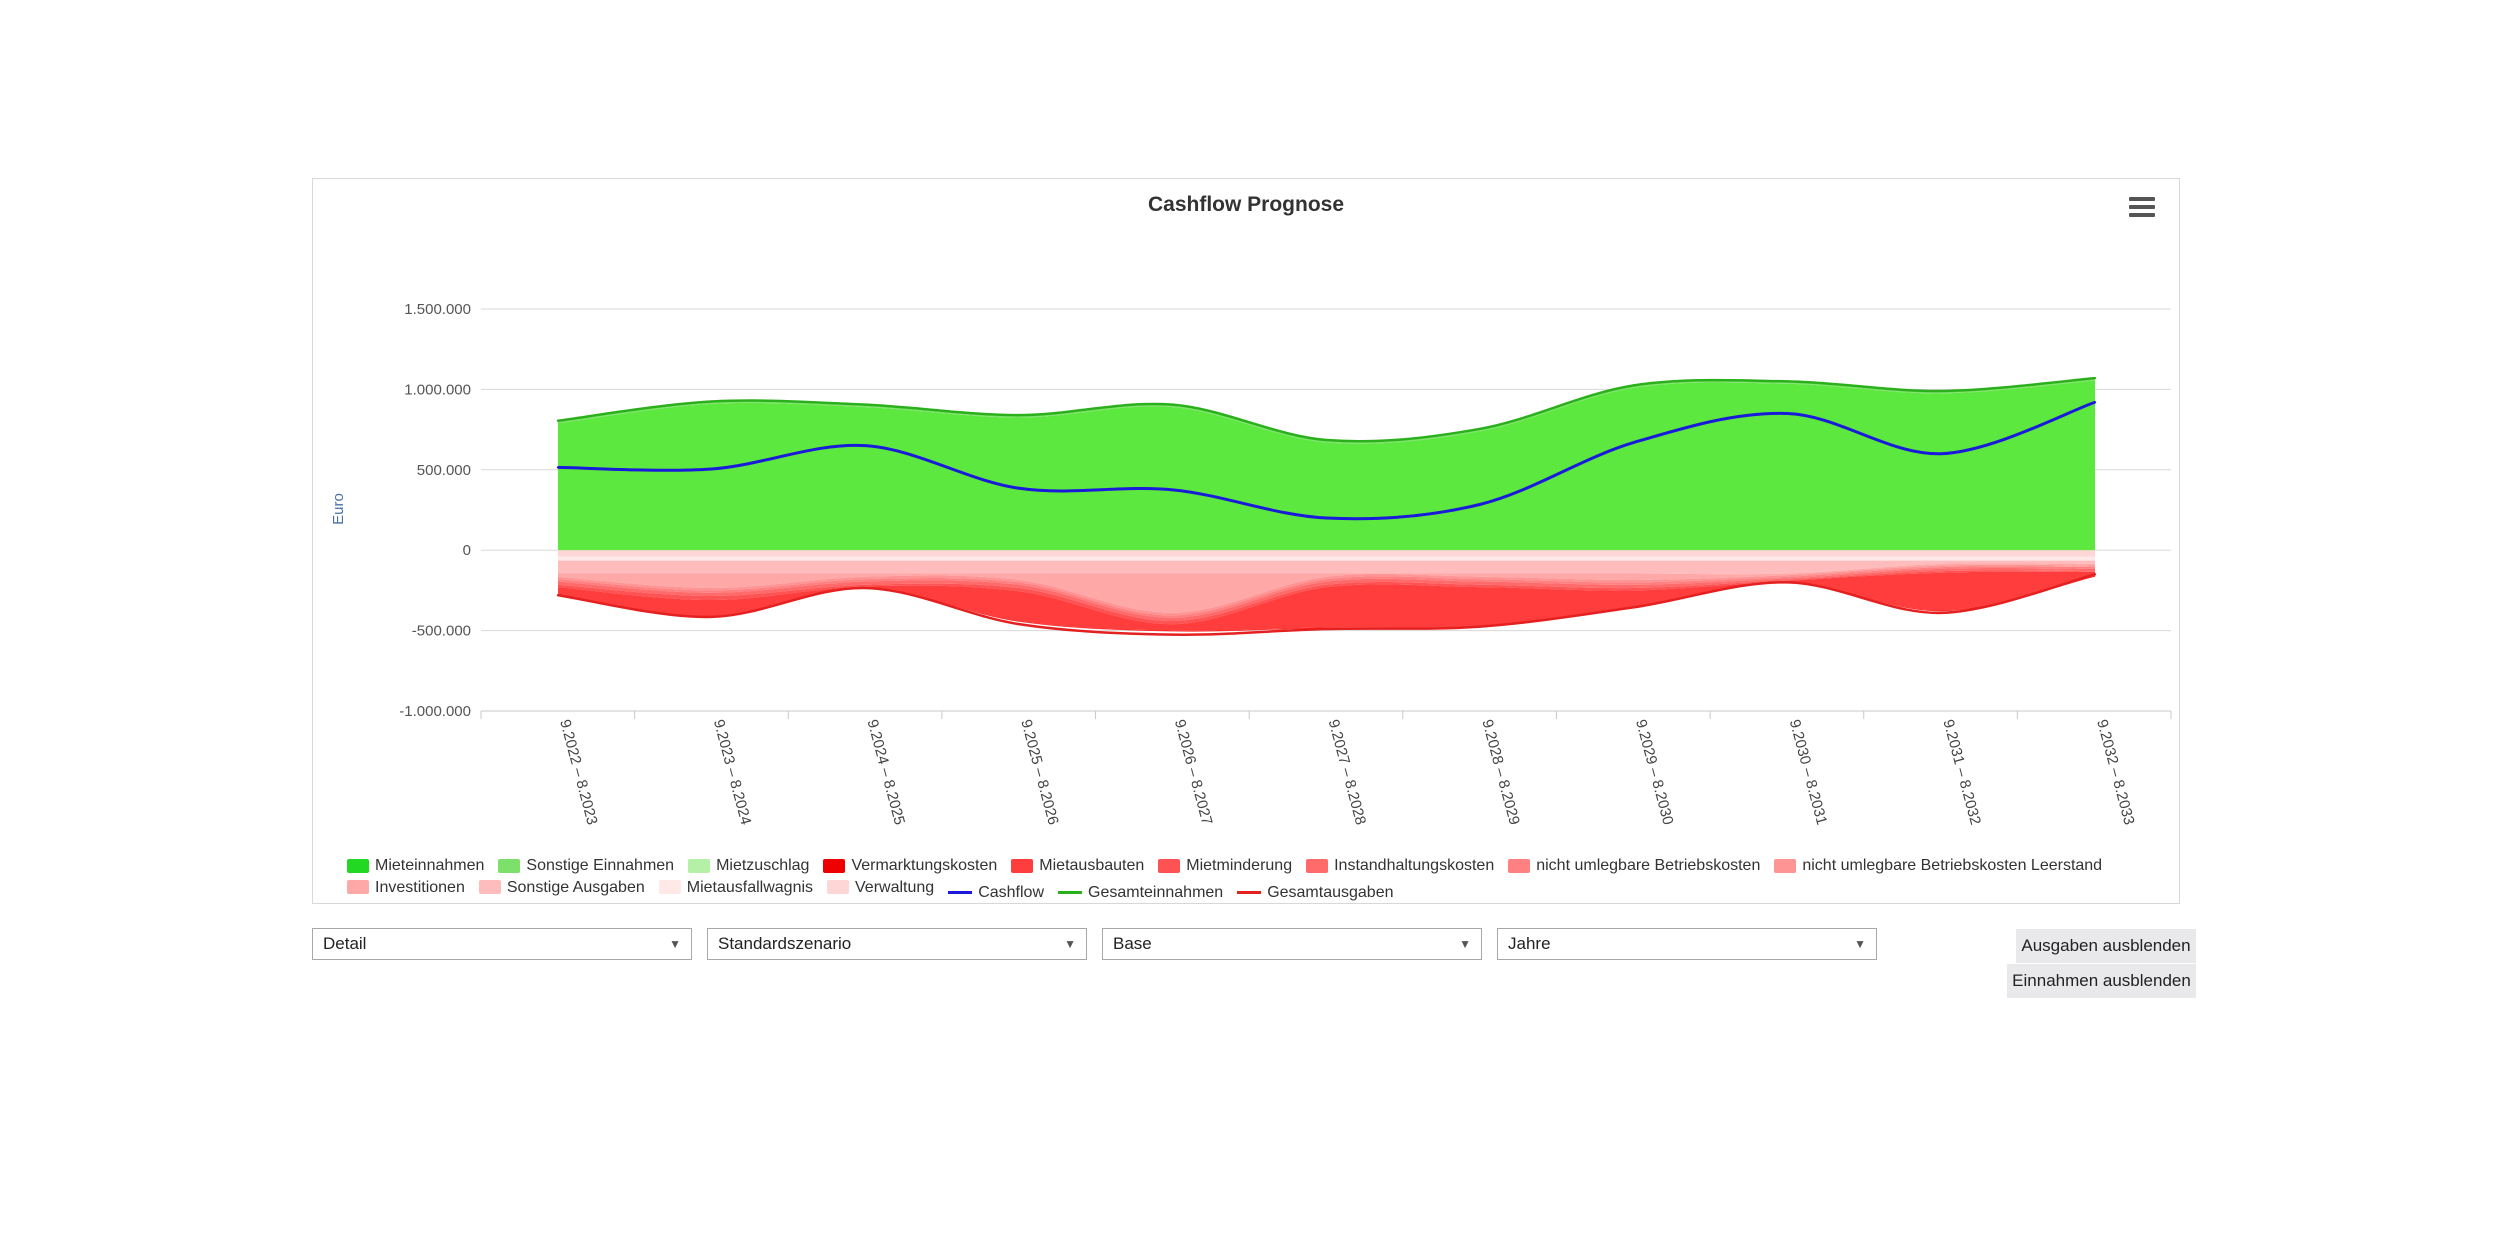 This screenshot has height=1250, width=2500. I want to click on legend-label: Verwaltung, so click(895, 887).